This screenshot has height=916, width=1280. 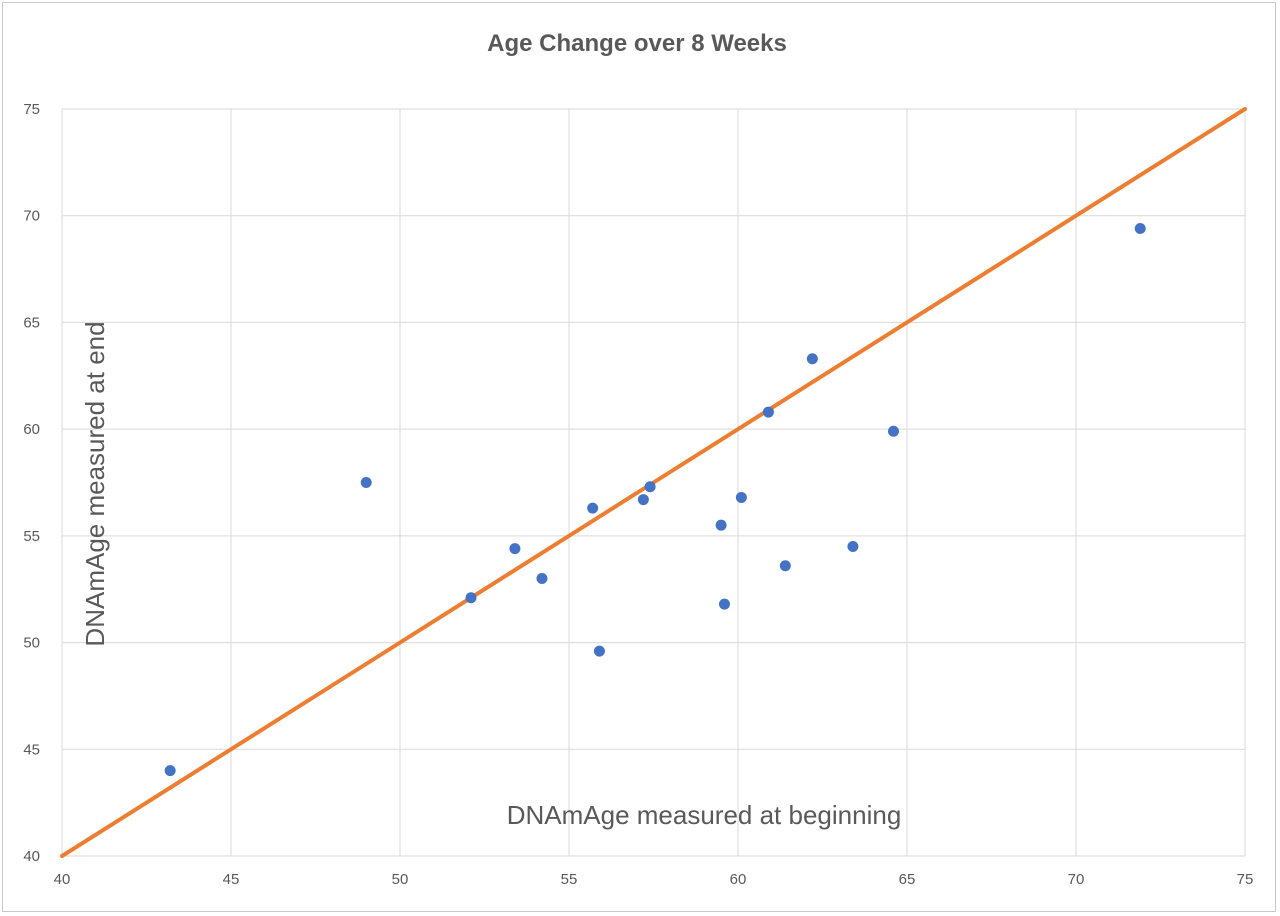 I want to click on x-tick-label: 60, so click(x=738, y=879).